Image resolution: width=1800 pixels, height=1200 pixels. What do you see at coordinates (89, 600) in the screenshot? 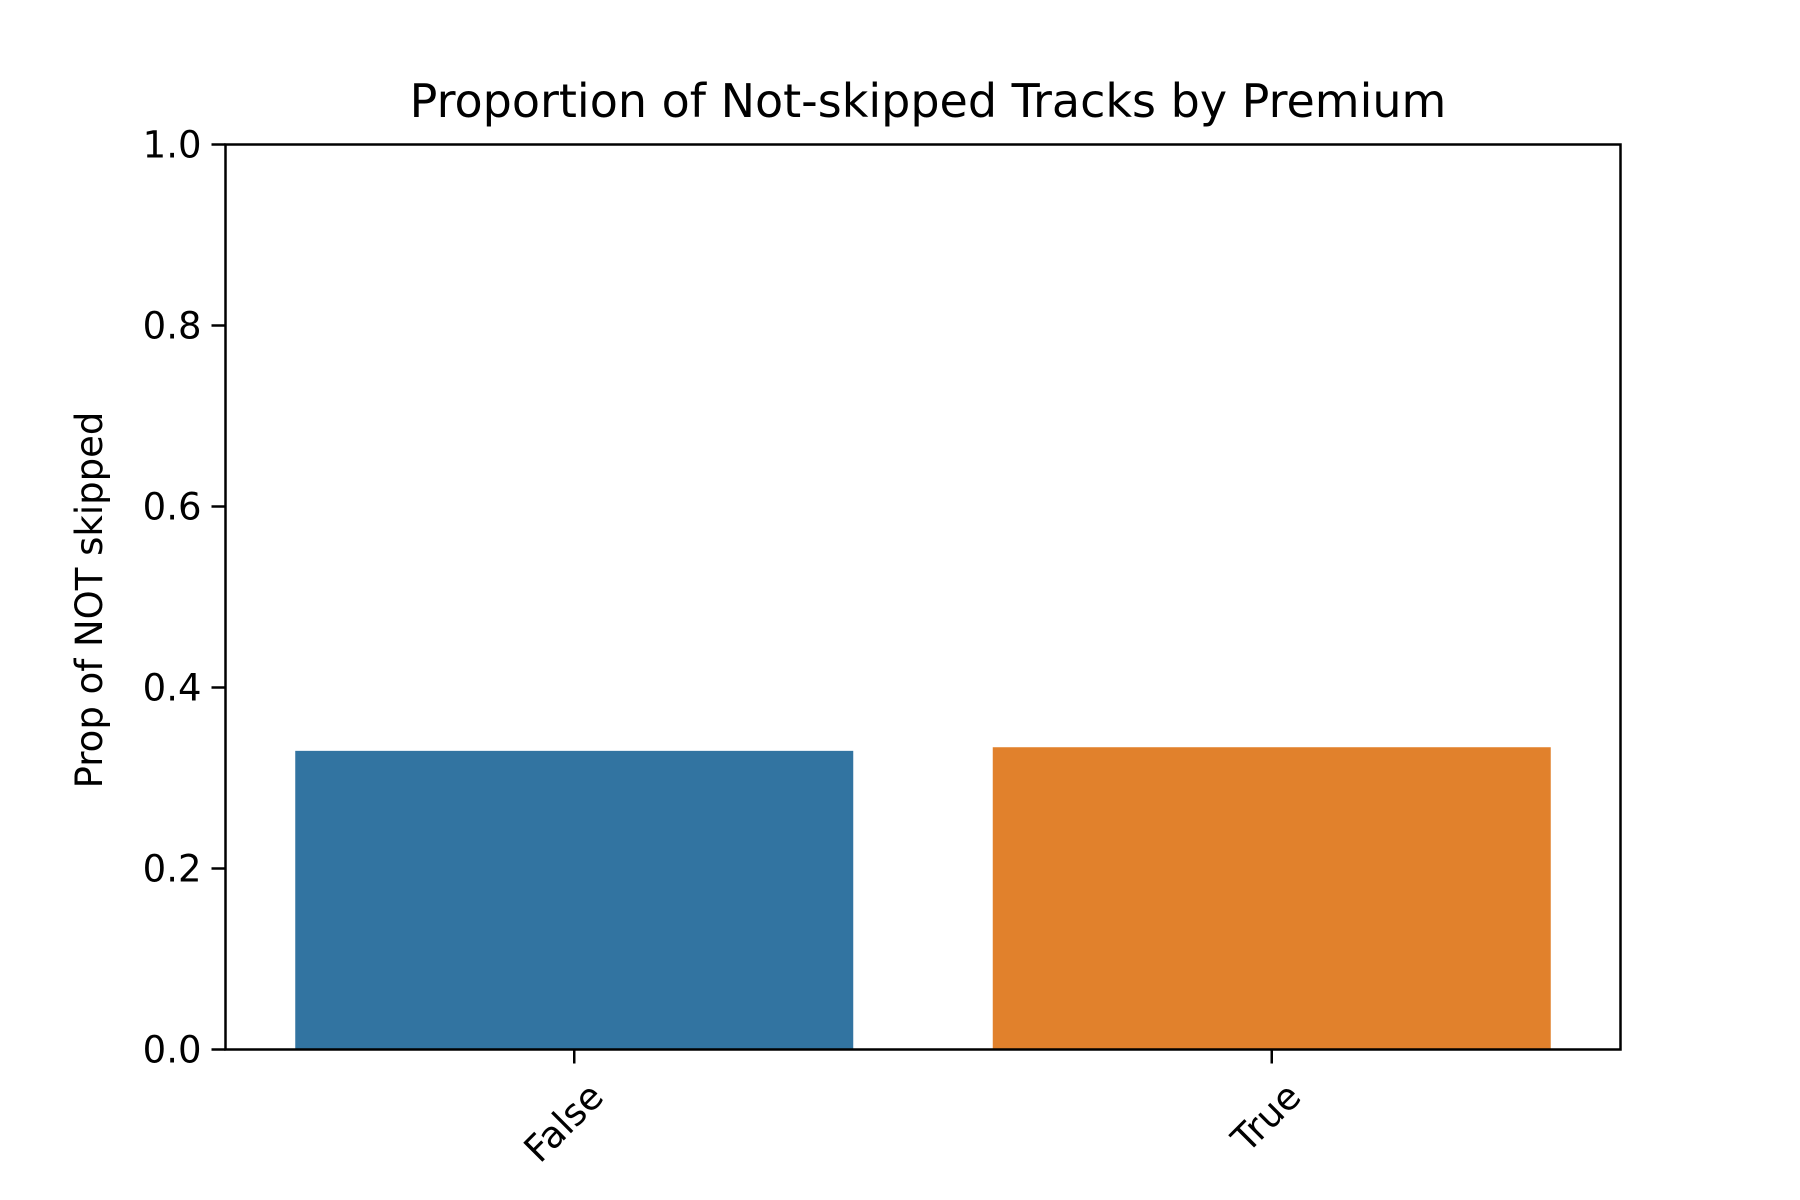
I see `y-axis-label: Prop of NOT skipped` at bounding box center [89, 600].